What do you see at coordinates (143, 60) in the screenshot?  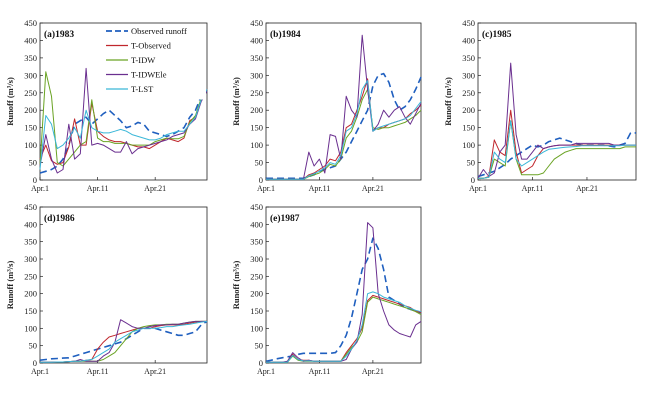 I see `legend-label: T-IDW` at bounding box center [143, 60].